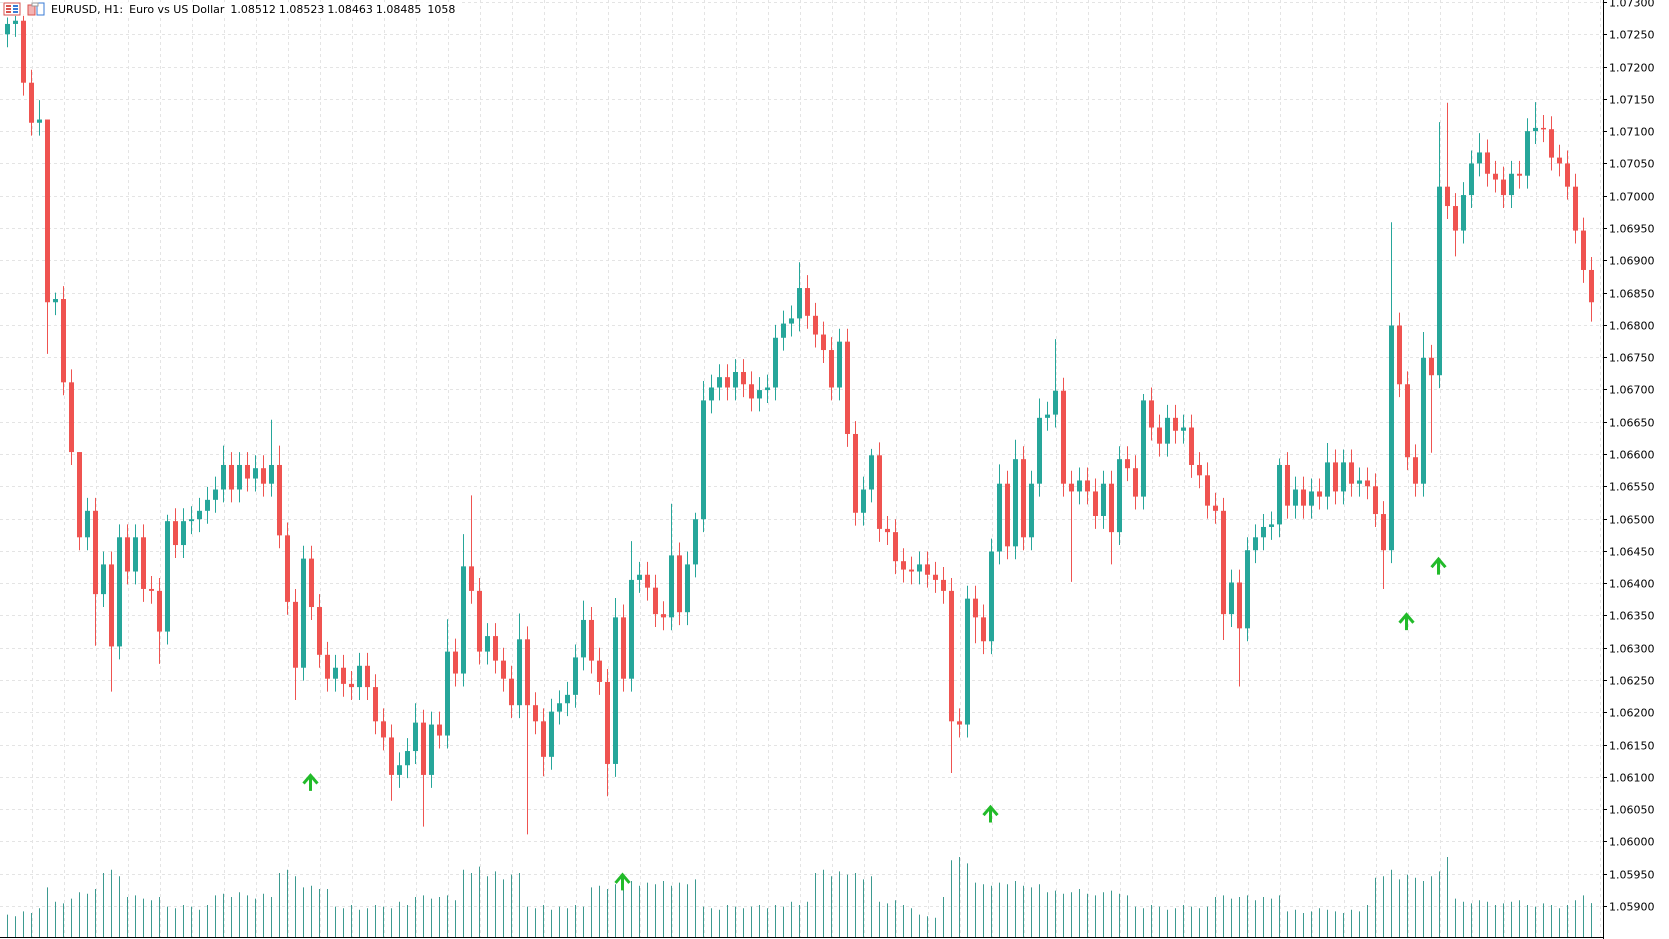  I want to click on price-label: 1.07200, so click(1632, 68).